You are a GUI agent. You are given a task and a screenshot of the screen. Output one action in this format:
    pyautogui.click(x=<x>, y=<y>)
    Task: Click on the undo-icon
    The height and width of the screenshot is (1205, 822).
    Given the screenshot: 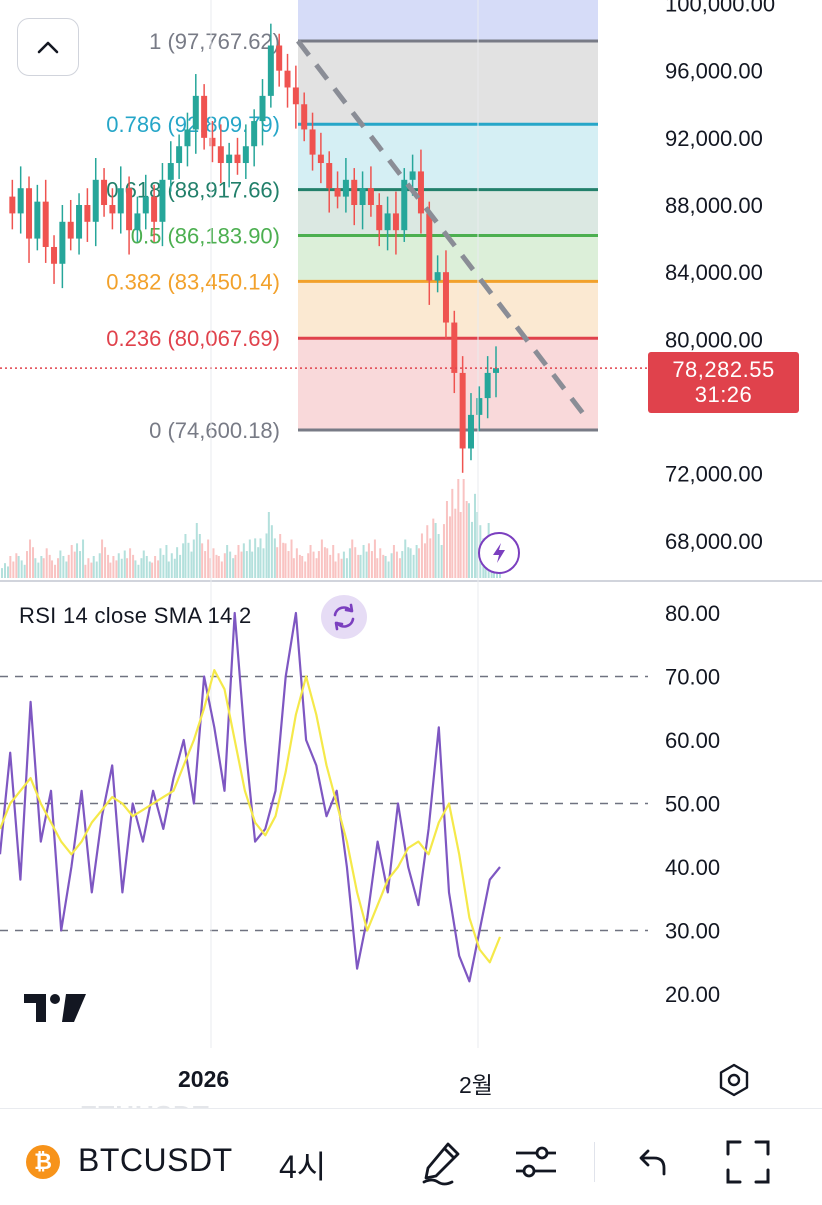 What is the action you would take?
    pyautogui.click(x=652, y=1162)
    